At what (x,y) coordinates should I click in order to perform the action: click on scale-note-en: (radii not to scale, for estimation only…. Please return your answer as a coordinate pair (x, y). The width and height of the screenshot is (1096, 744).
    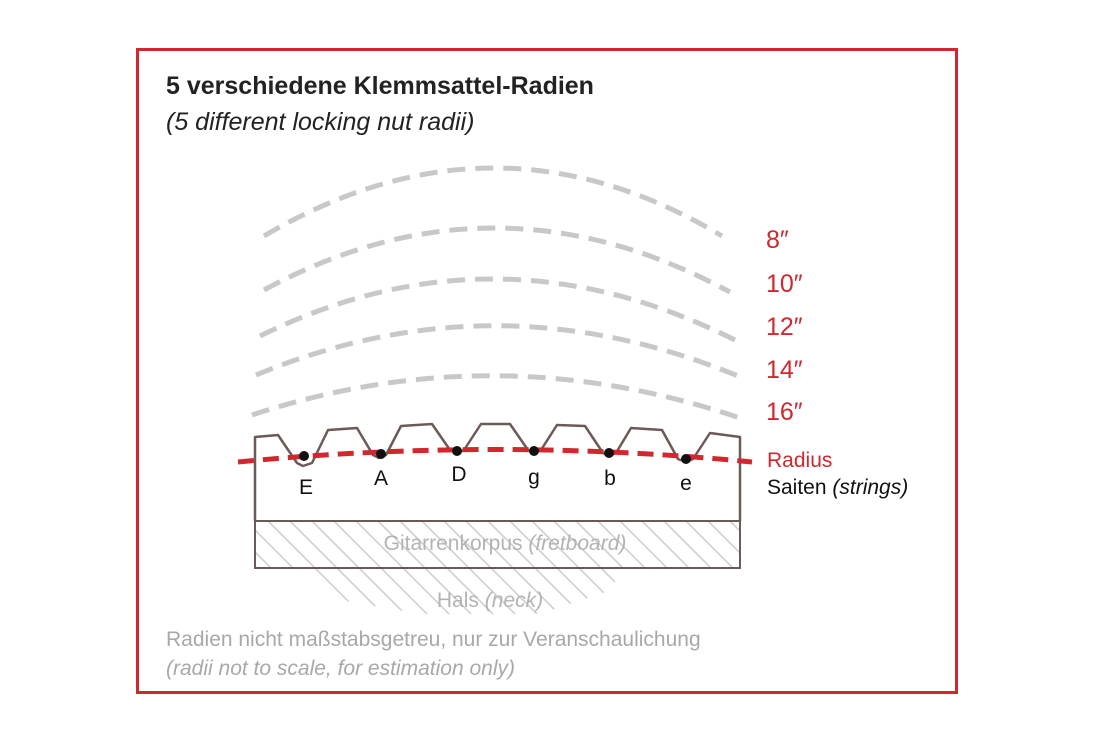
    Looking at the image, I should click on (340, 668).